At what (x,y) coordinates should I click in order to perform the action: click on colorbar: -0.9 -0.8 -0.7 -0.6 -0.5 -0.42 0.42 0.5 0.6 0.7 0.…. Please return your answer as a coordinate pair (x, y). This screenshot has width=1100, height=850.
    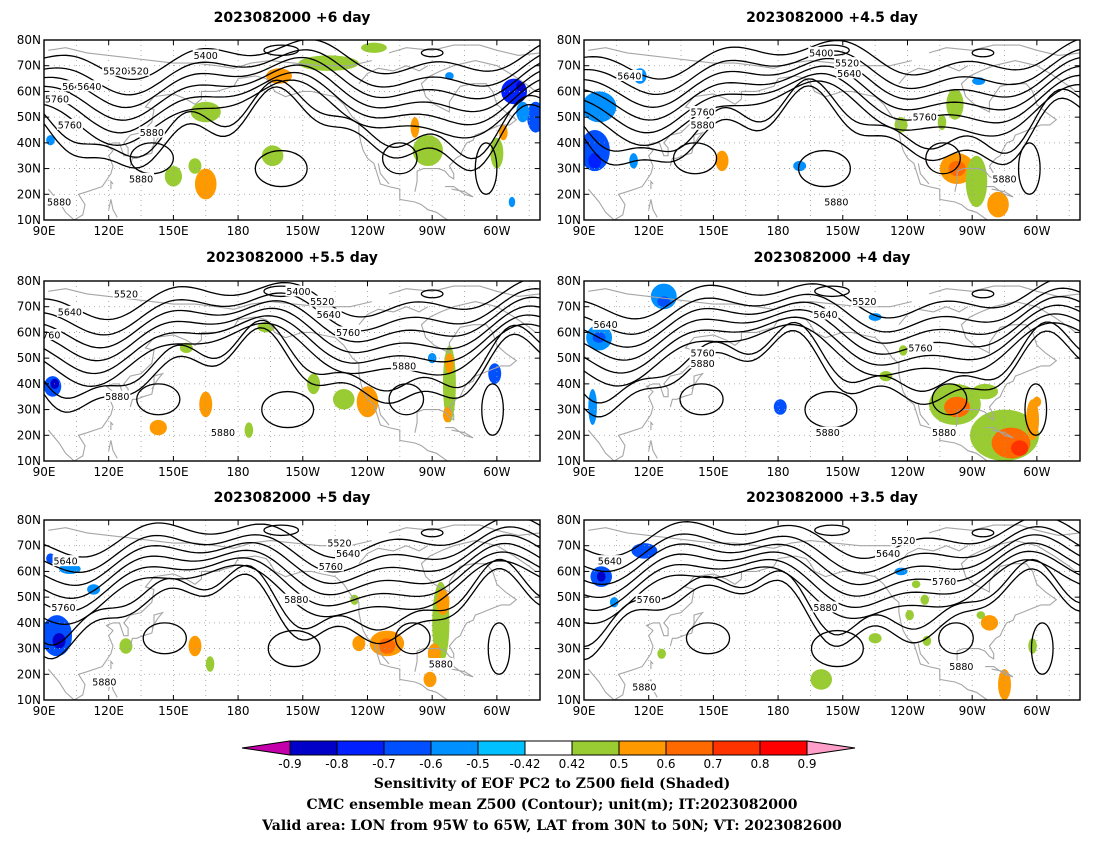
    Looking at the image, I should click on (548, 755).